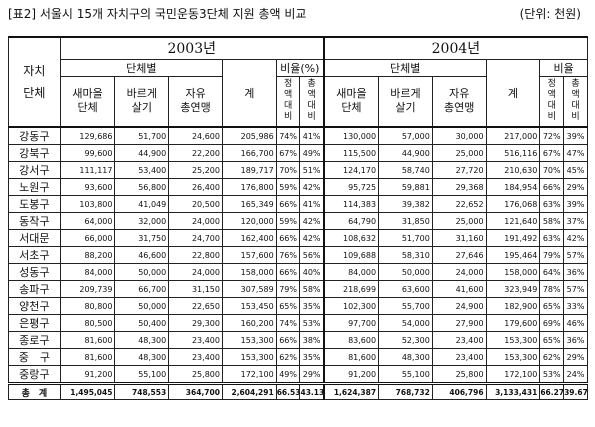 The image size is (595, 427). I want to click on cell-fixed-ratio-2003: 74%, so click(288, 135).